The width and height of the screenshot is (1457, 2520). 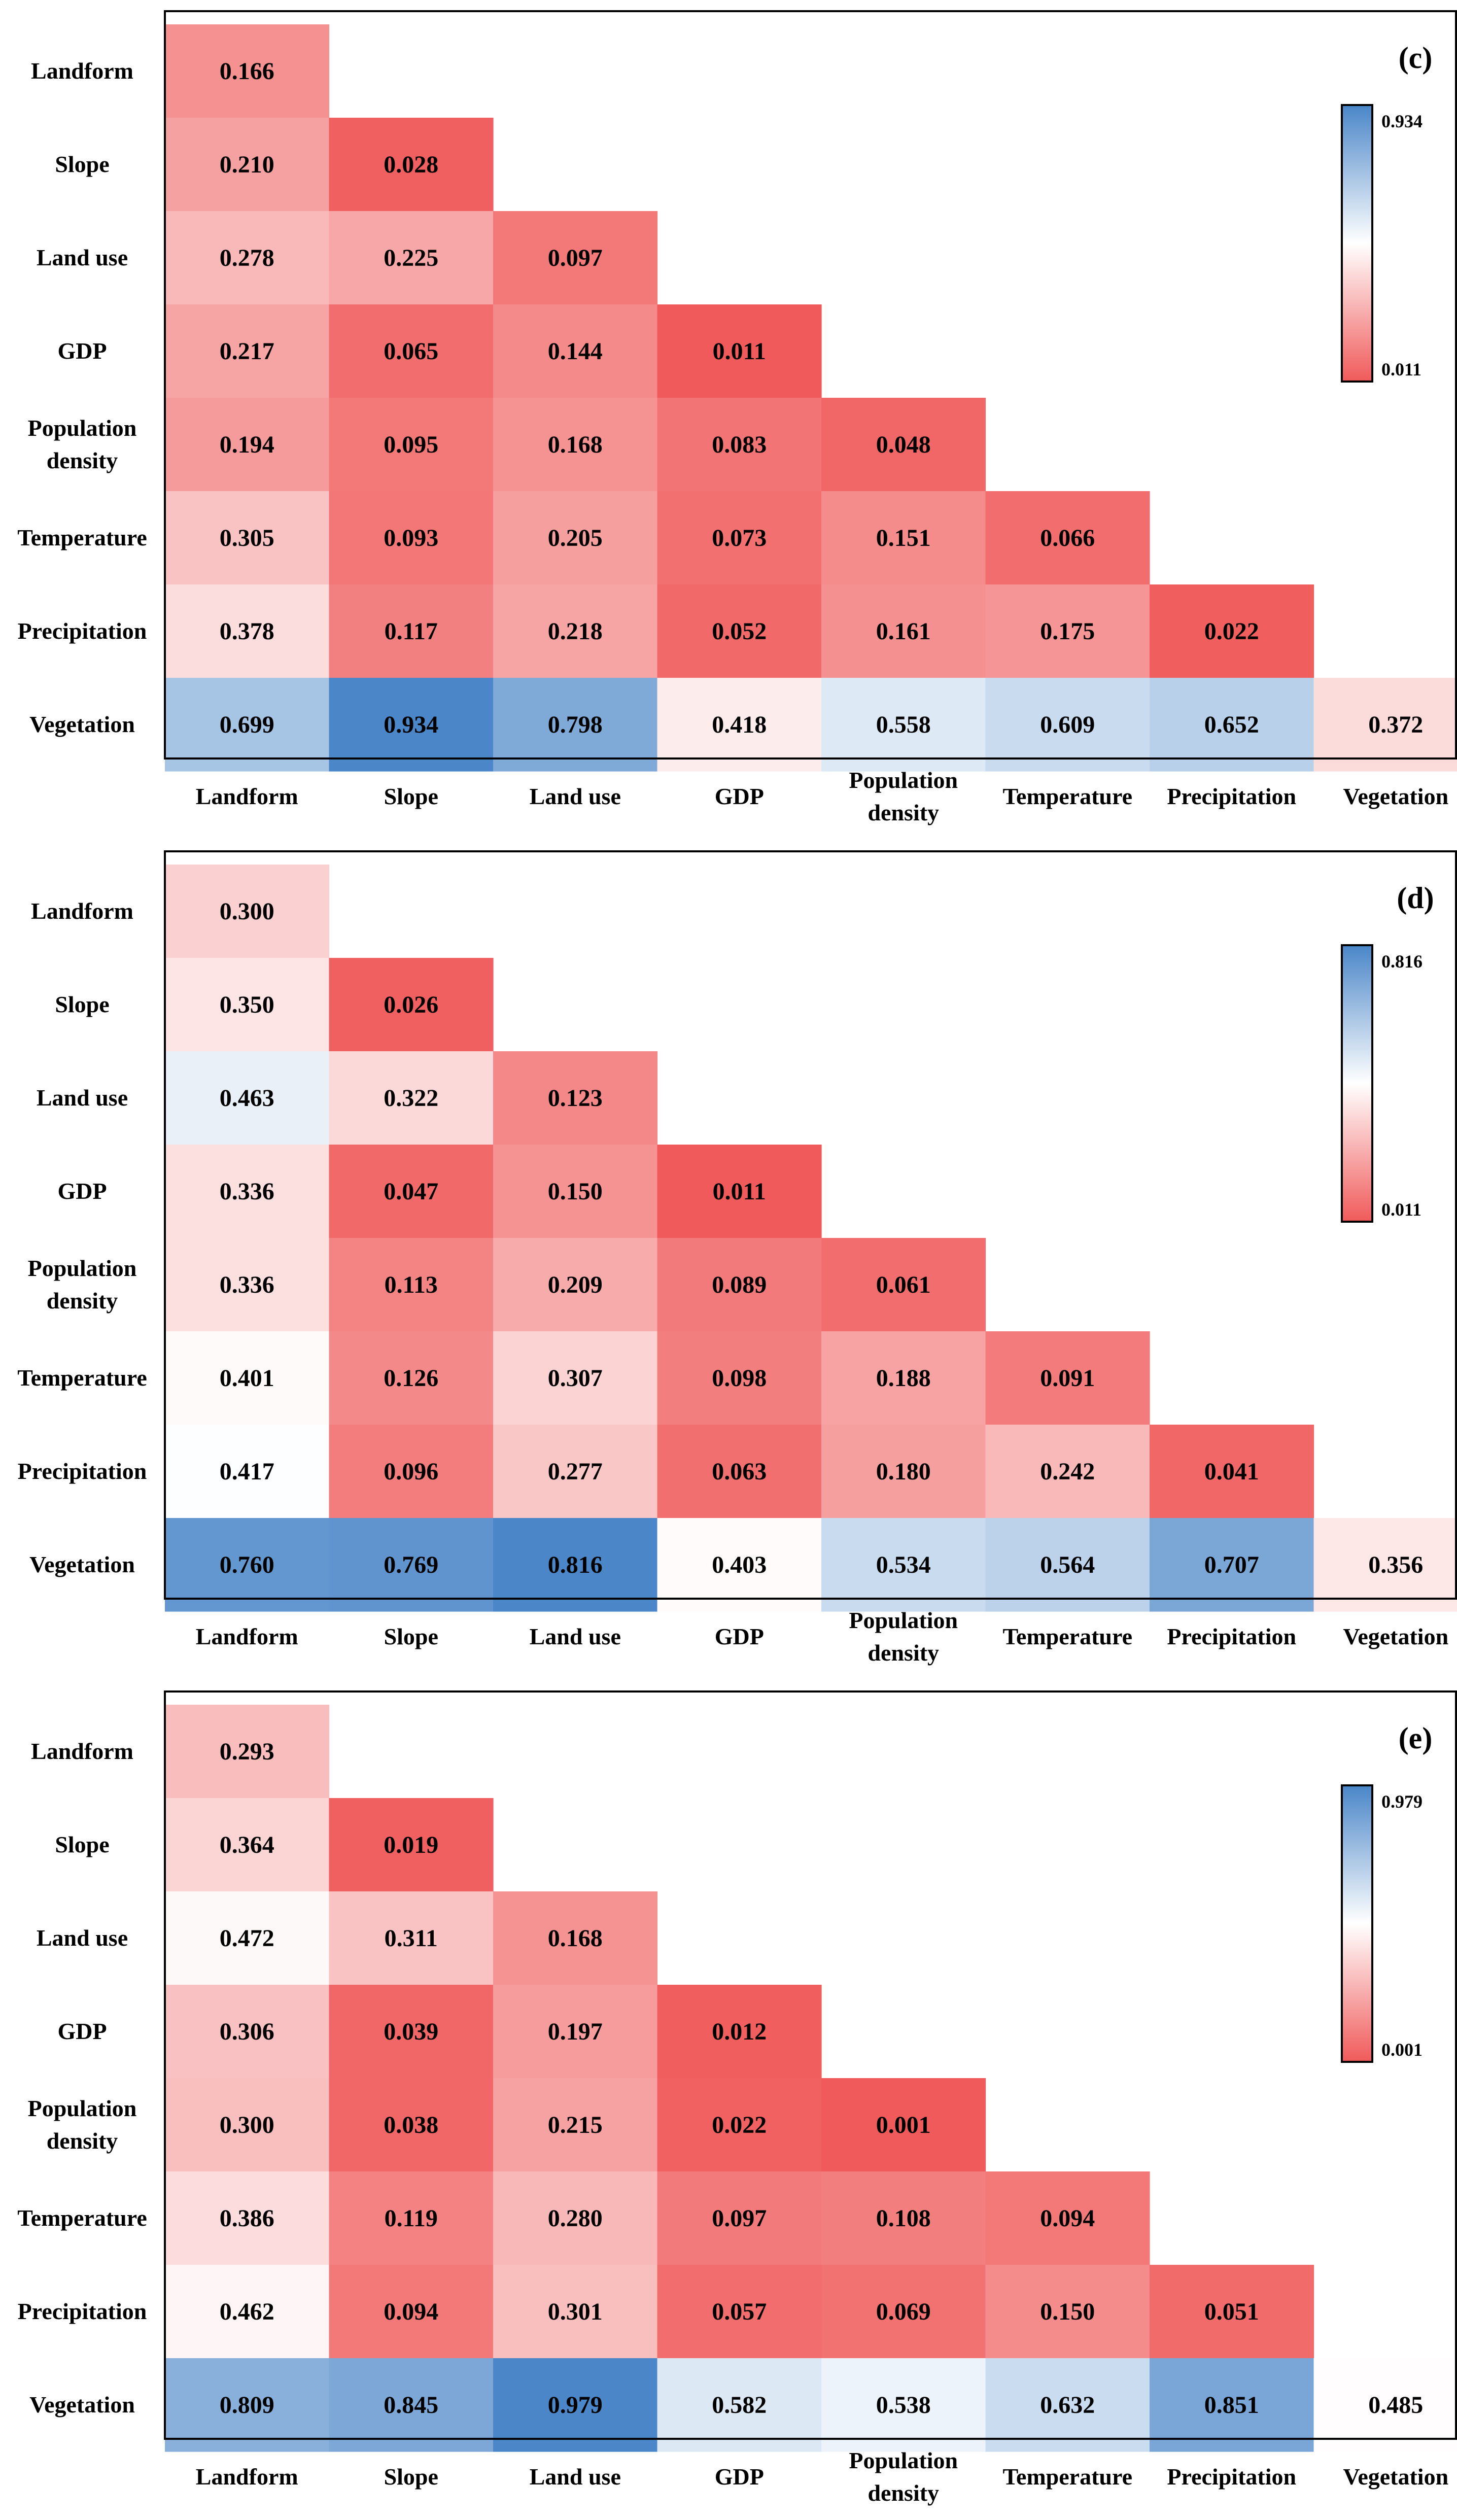 I want to click on cell-value-label: 0.210, so click(x=247, y=164).